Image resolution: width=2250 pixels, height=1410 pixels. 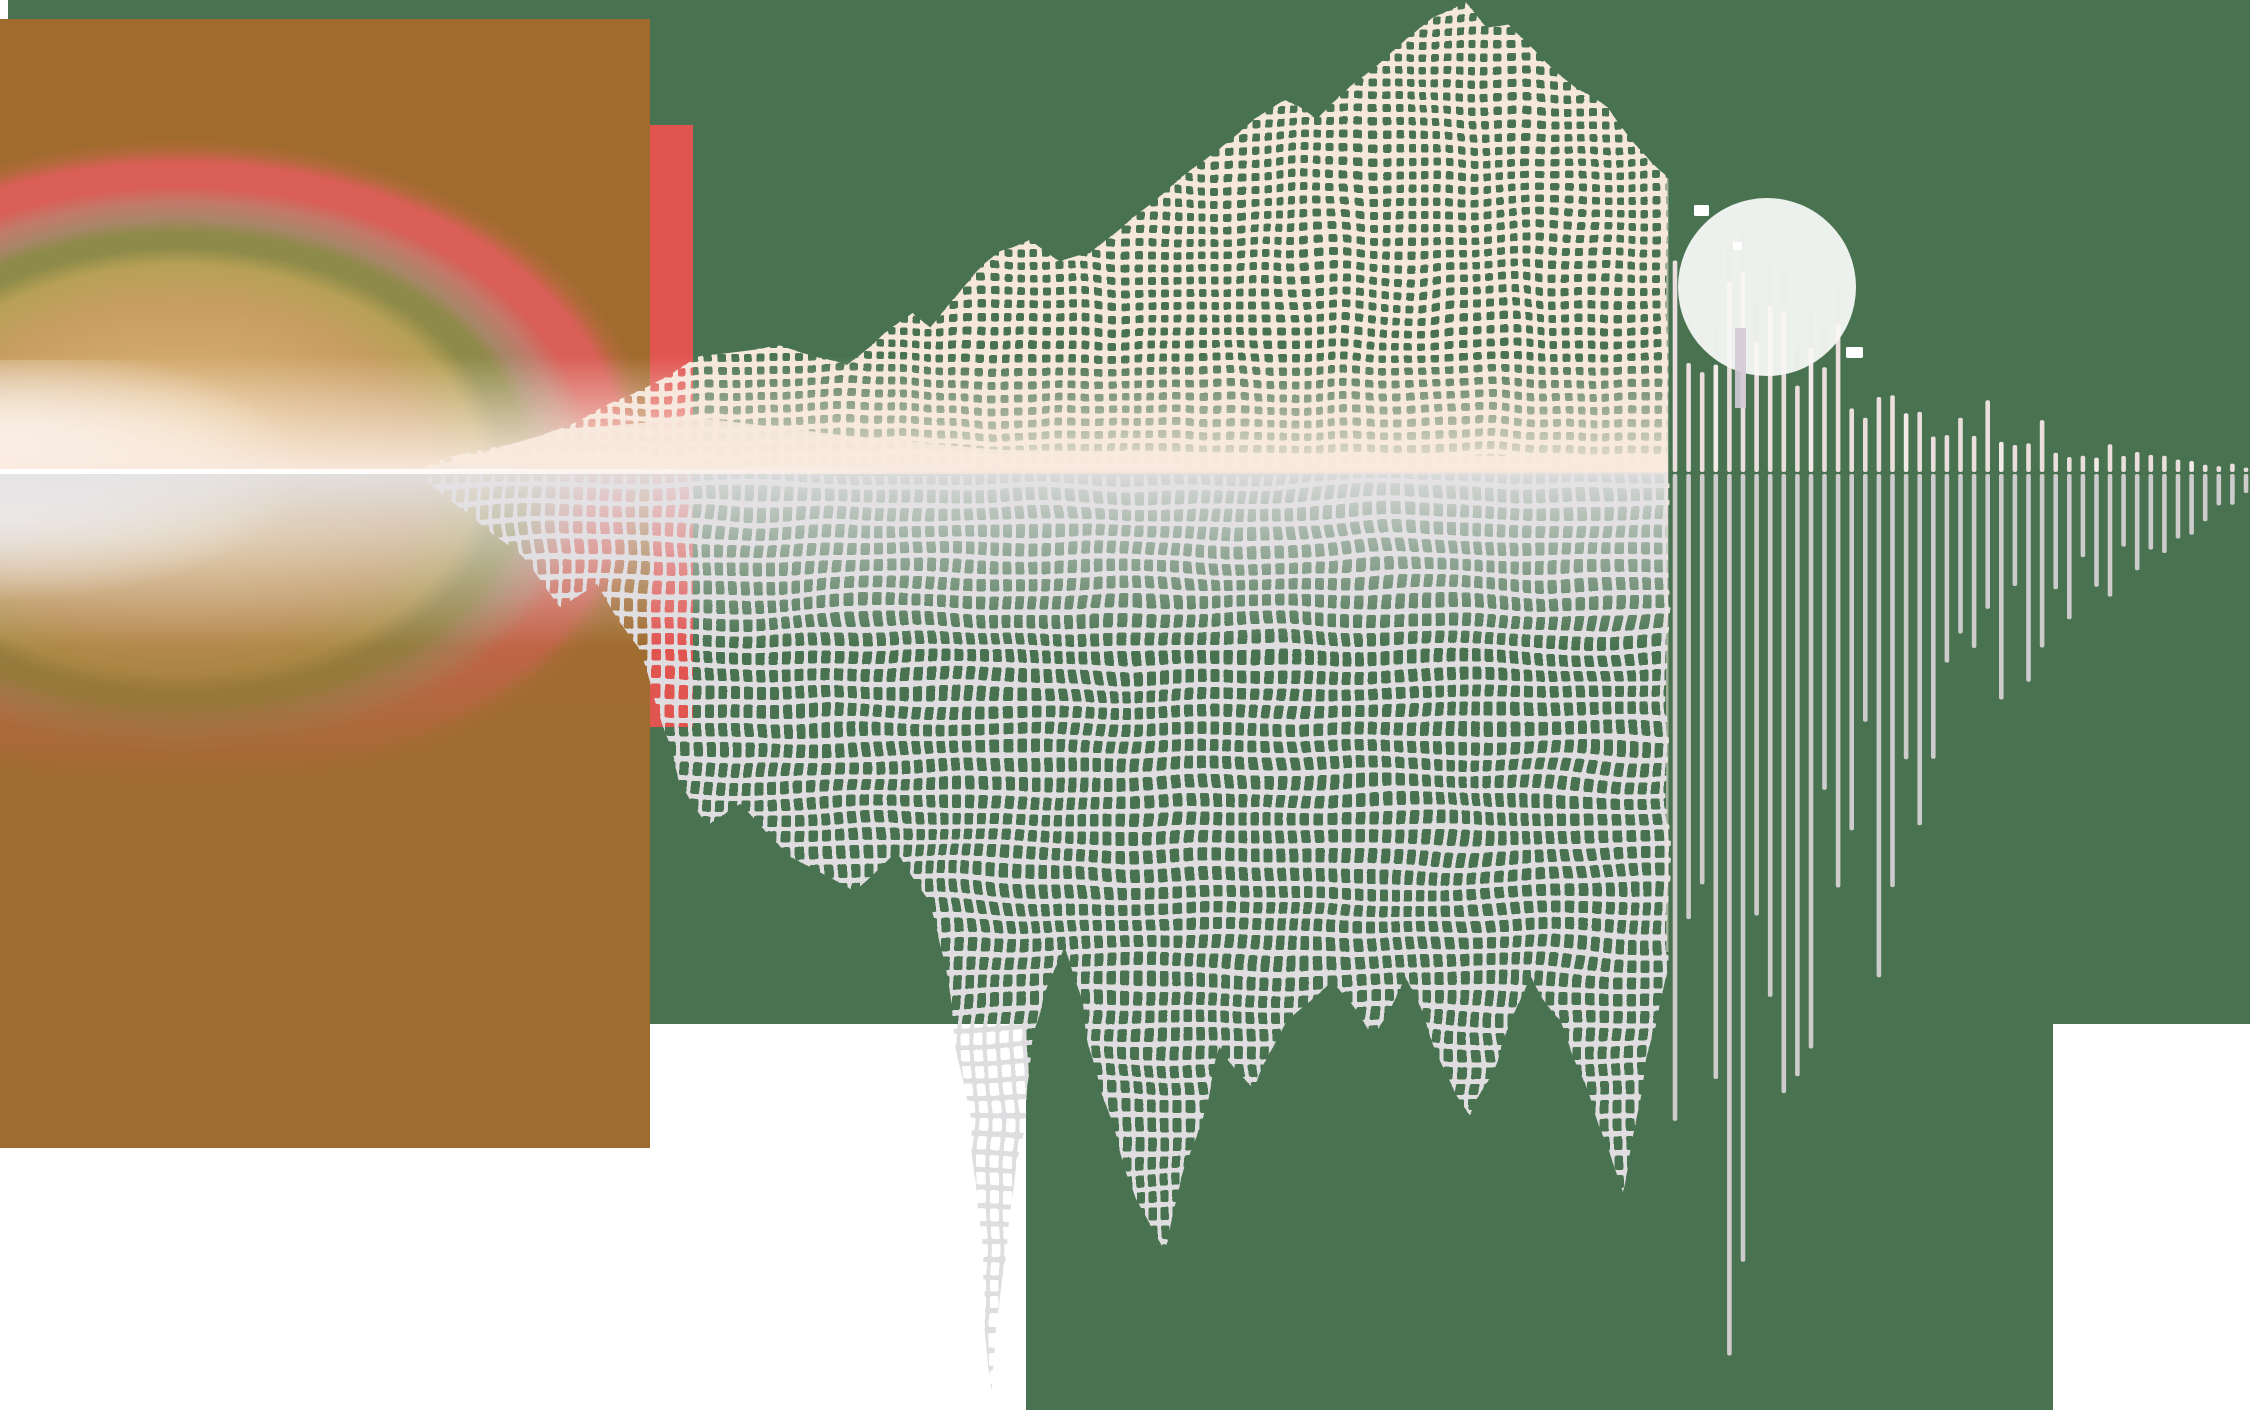 I want to click on sun-disc, so click(x=1767, y=287).